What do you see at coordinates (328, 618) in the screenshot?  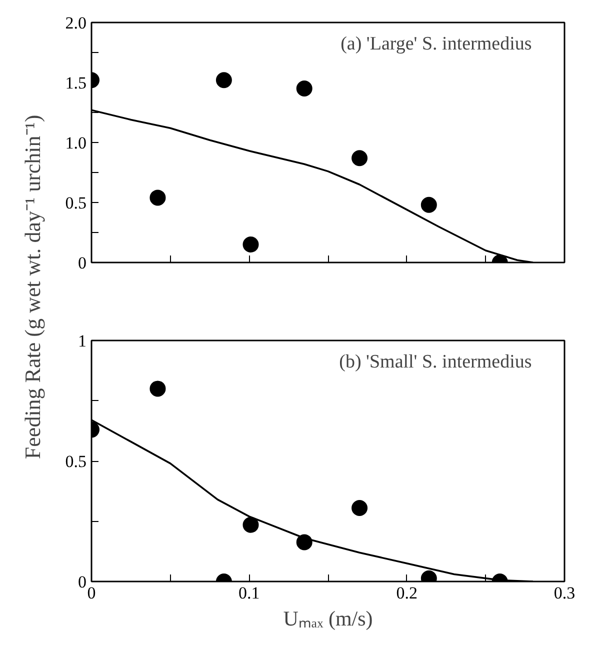 I see `x-axis-title: Uₘₐₓ (m/s)` at bounding box center [328, 618].